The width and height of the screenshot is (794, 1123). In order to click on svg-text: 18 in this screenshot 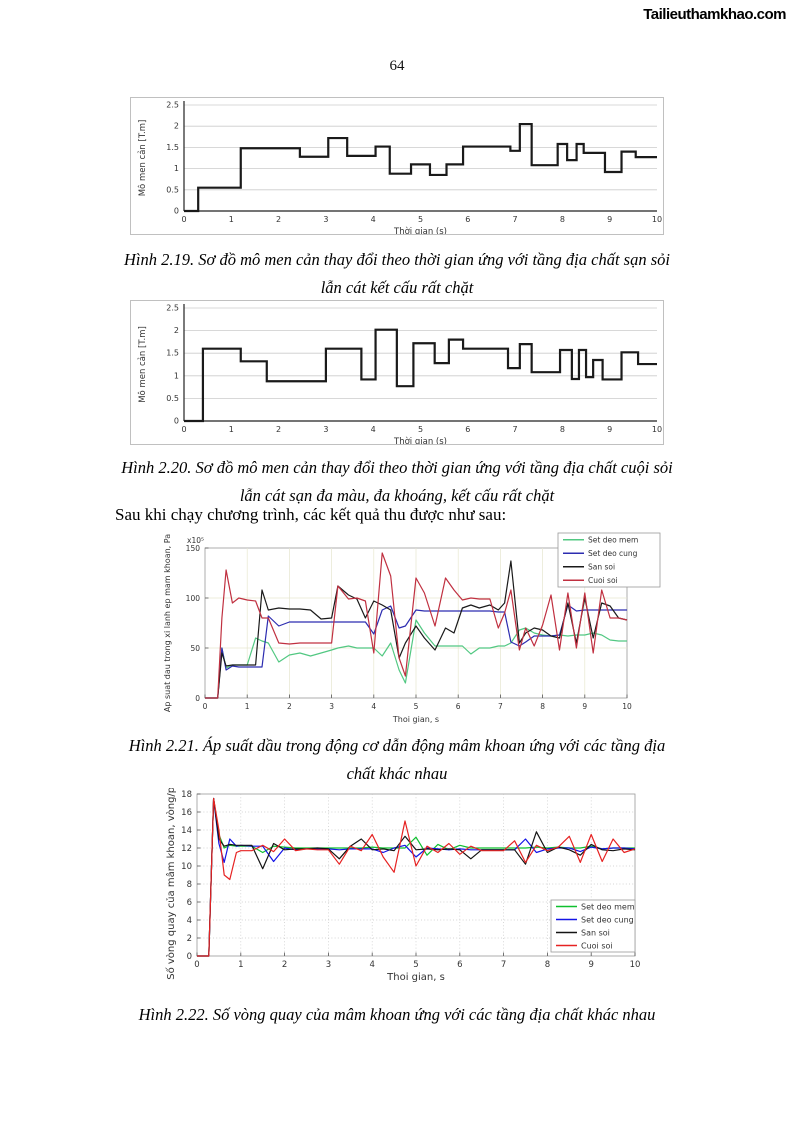, I will do `click(186, 795)`.